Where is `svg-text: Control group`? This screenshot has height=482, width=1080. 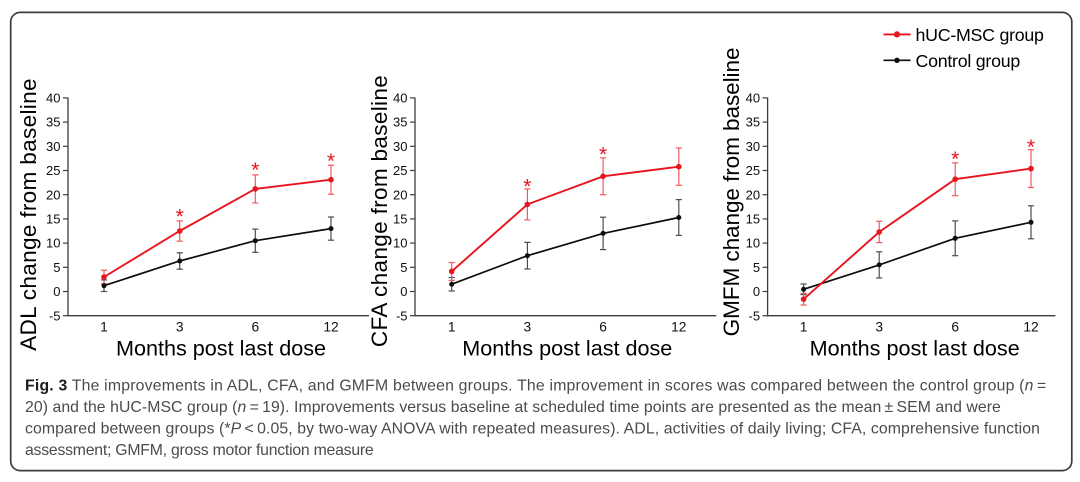 svg-text: Control group is located at coordinates (968, 61).